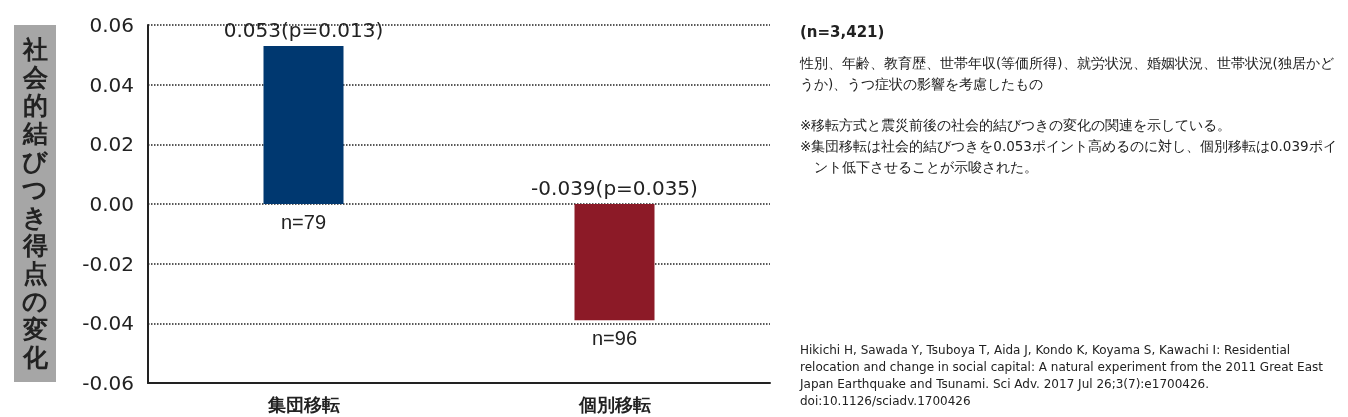 This screenshot has height=417, width=1348. I want to click on x-tick-label: 個別移転, so click(614, 404).